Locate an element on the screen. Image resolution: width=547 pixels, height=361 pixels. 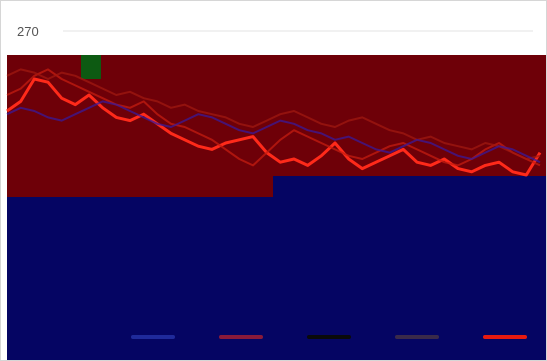
overlay-block-green is located at coordinates (91, 67).